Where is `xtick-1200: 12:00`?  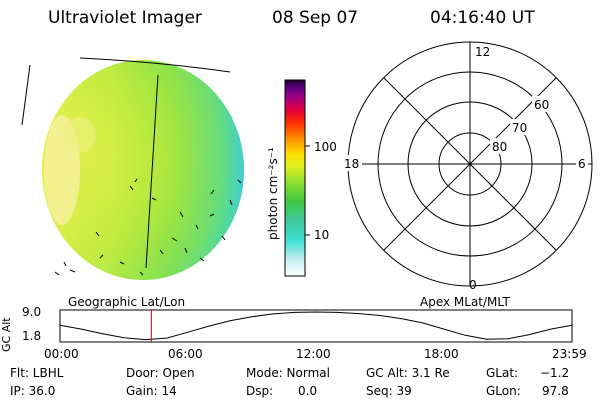 xtick-1200: 12:00 is located at coordinates (313, 354).